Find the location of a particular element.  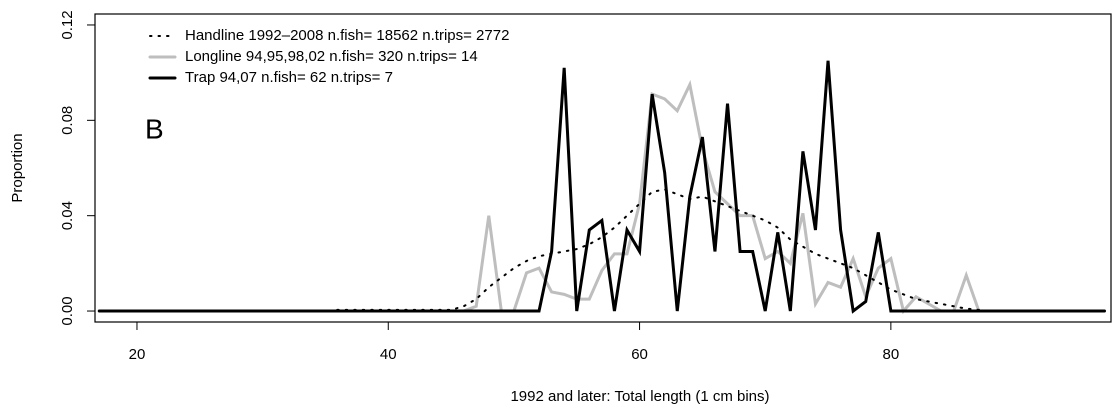

x-axis-label: 1992 and later: Total length (1 cm bins) is located at coordinates (639, 396).